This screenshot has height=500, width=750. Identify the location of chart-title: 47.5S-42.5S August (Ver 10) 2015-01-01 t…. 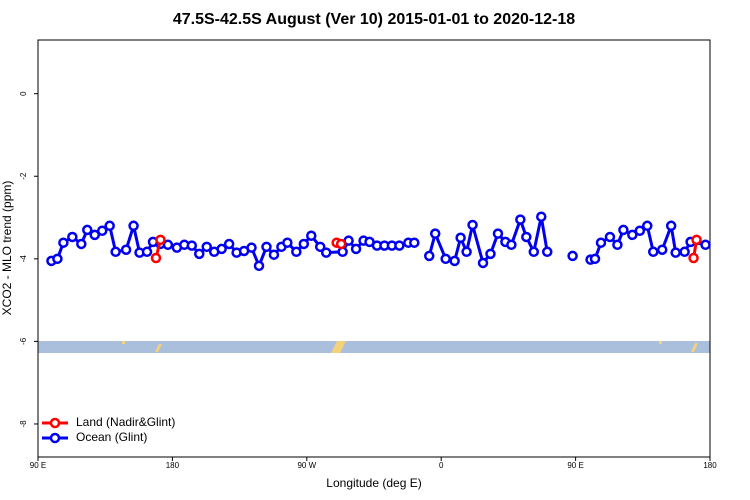
(374, 19).